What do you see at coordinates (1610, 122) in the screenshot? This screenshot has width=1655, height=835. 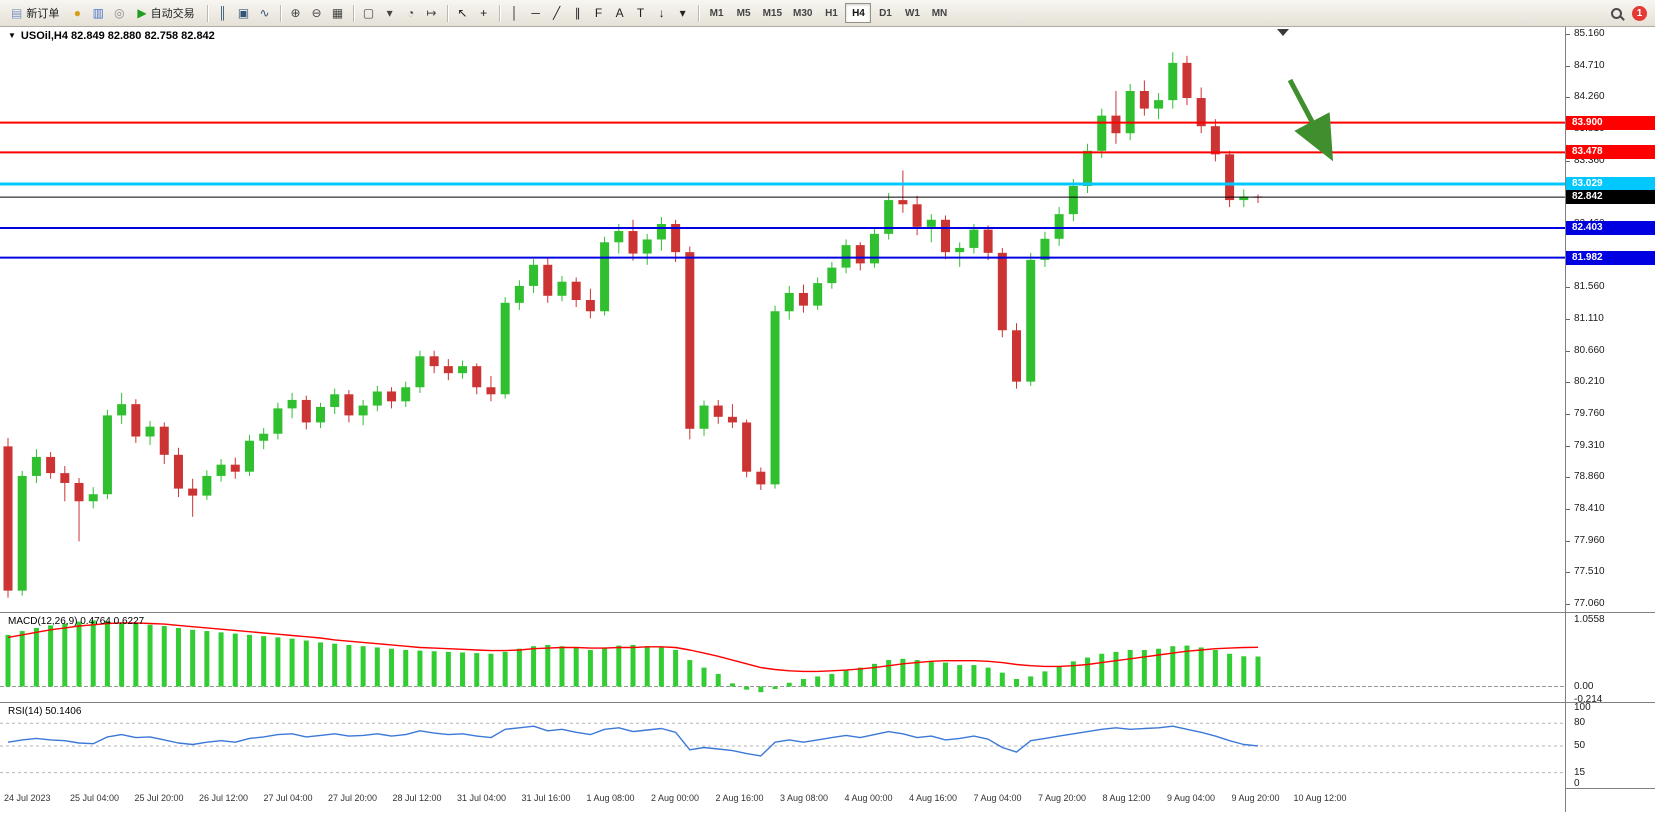 I see `price-badge-83.900: 83.900` at bounding box center [1610, 122].